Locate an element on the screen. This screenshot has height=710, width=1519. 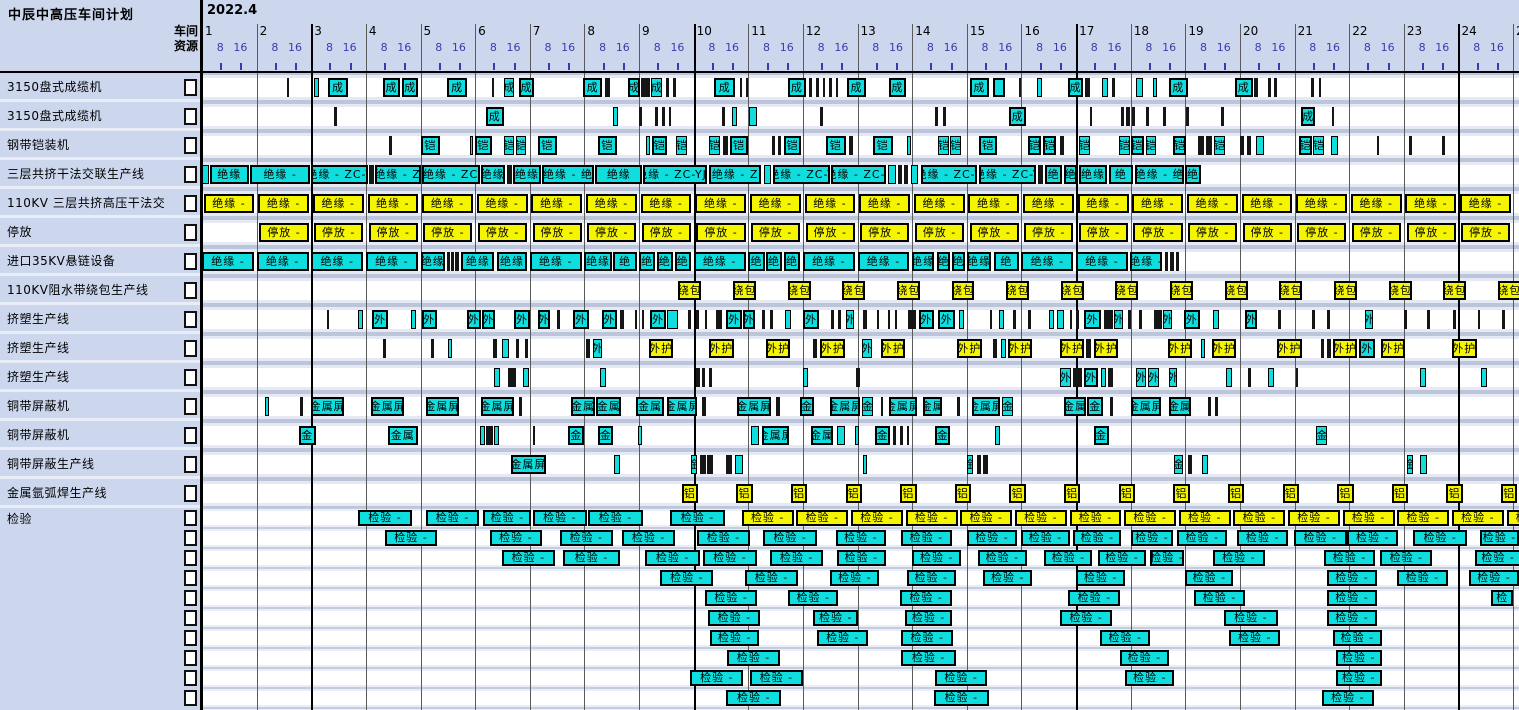
gantt-task-bar: 金 is located at coordinates (1178, 464).